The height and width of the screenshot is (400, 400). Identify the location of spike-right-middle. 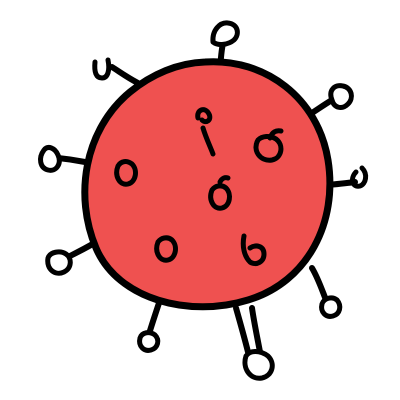
(347, 177).